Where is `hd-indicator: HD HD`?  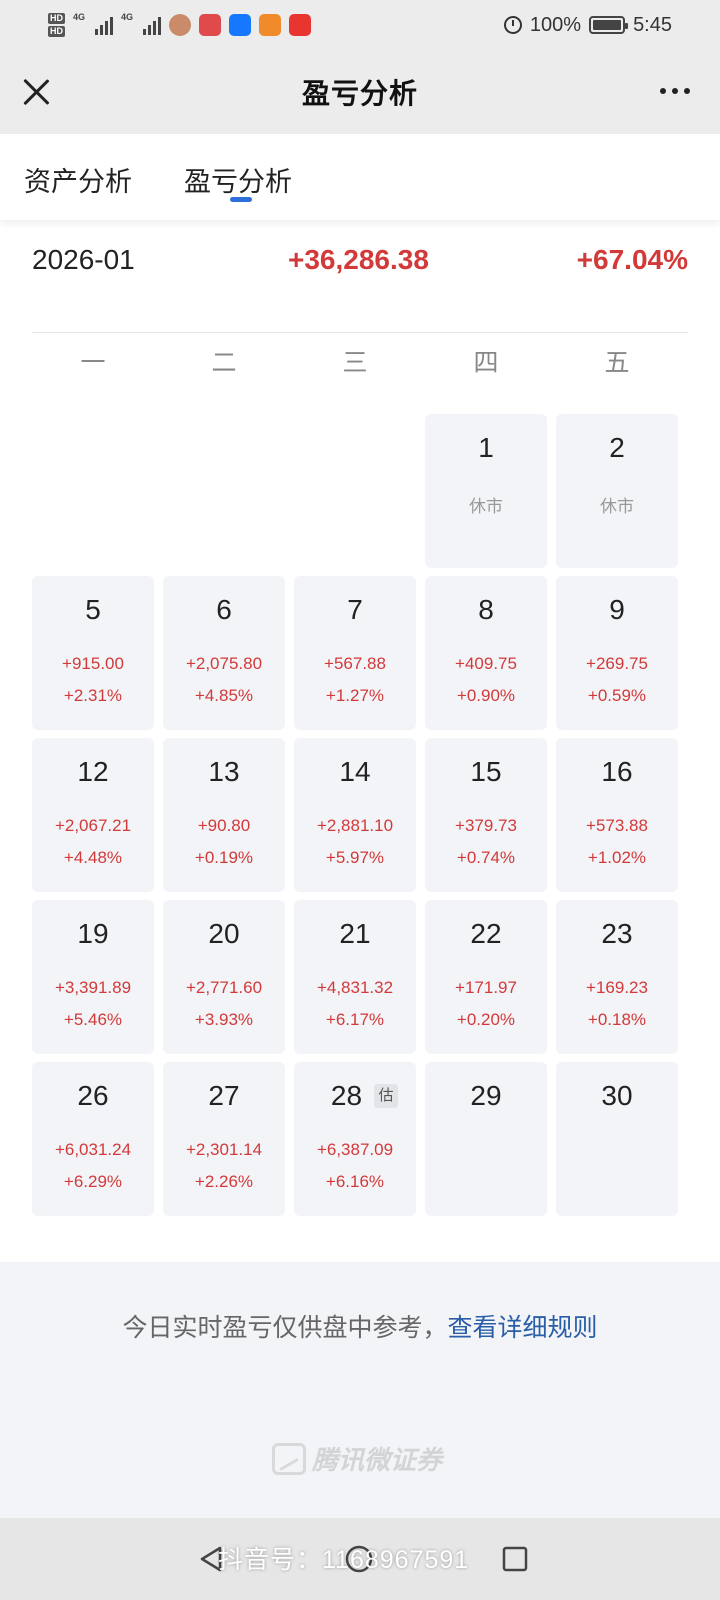 hd-indicator: HD HD is located at coordinates (56, 25).